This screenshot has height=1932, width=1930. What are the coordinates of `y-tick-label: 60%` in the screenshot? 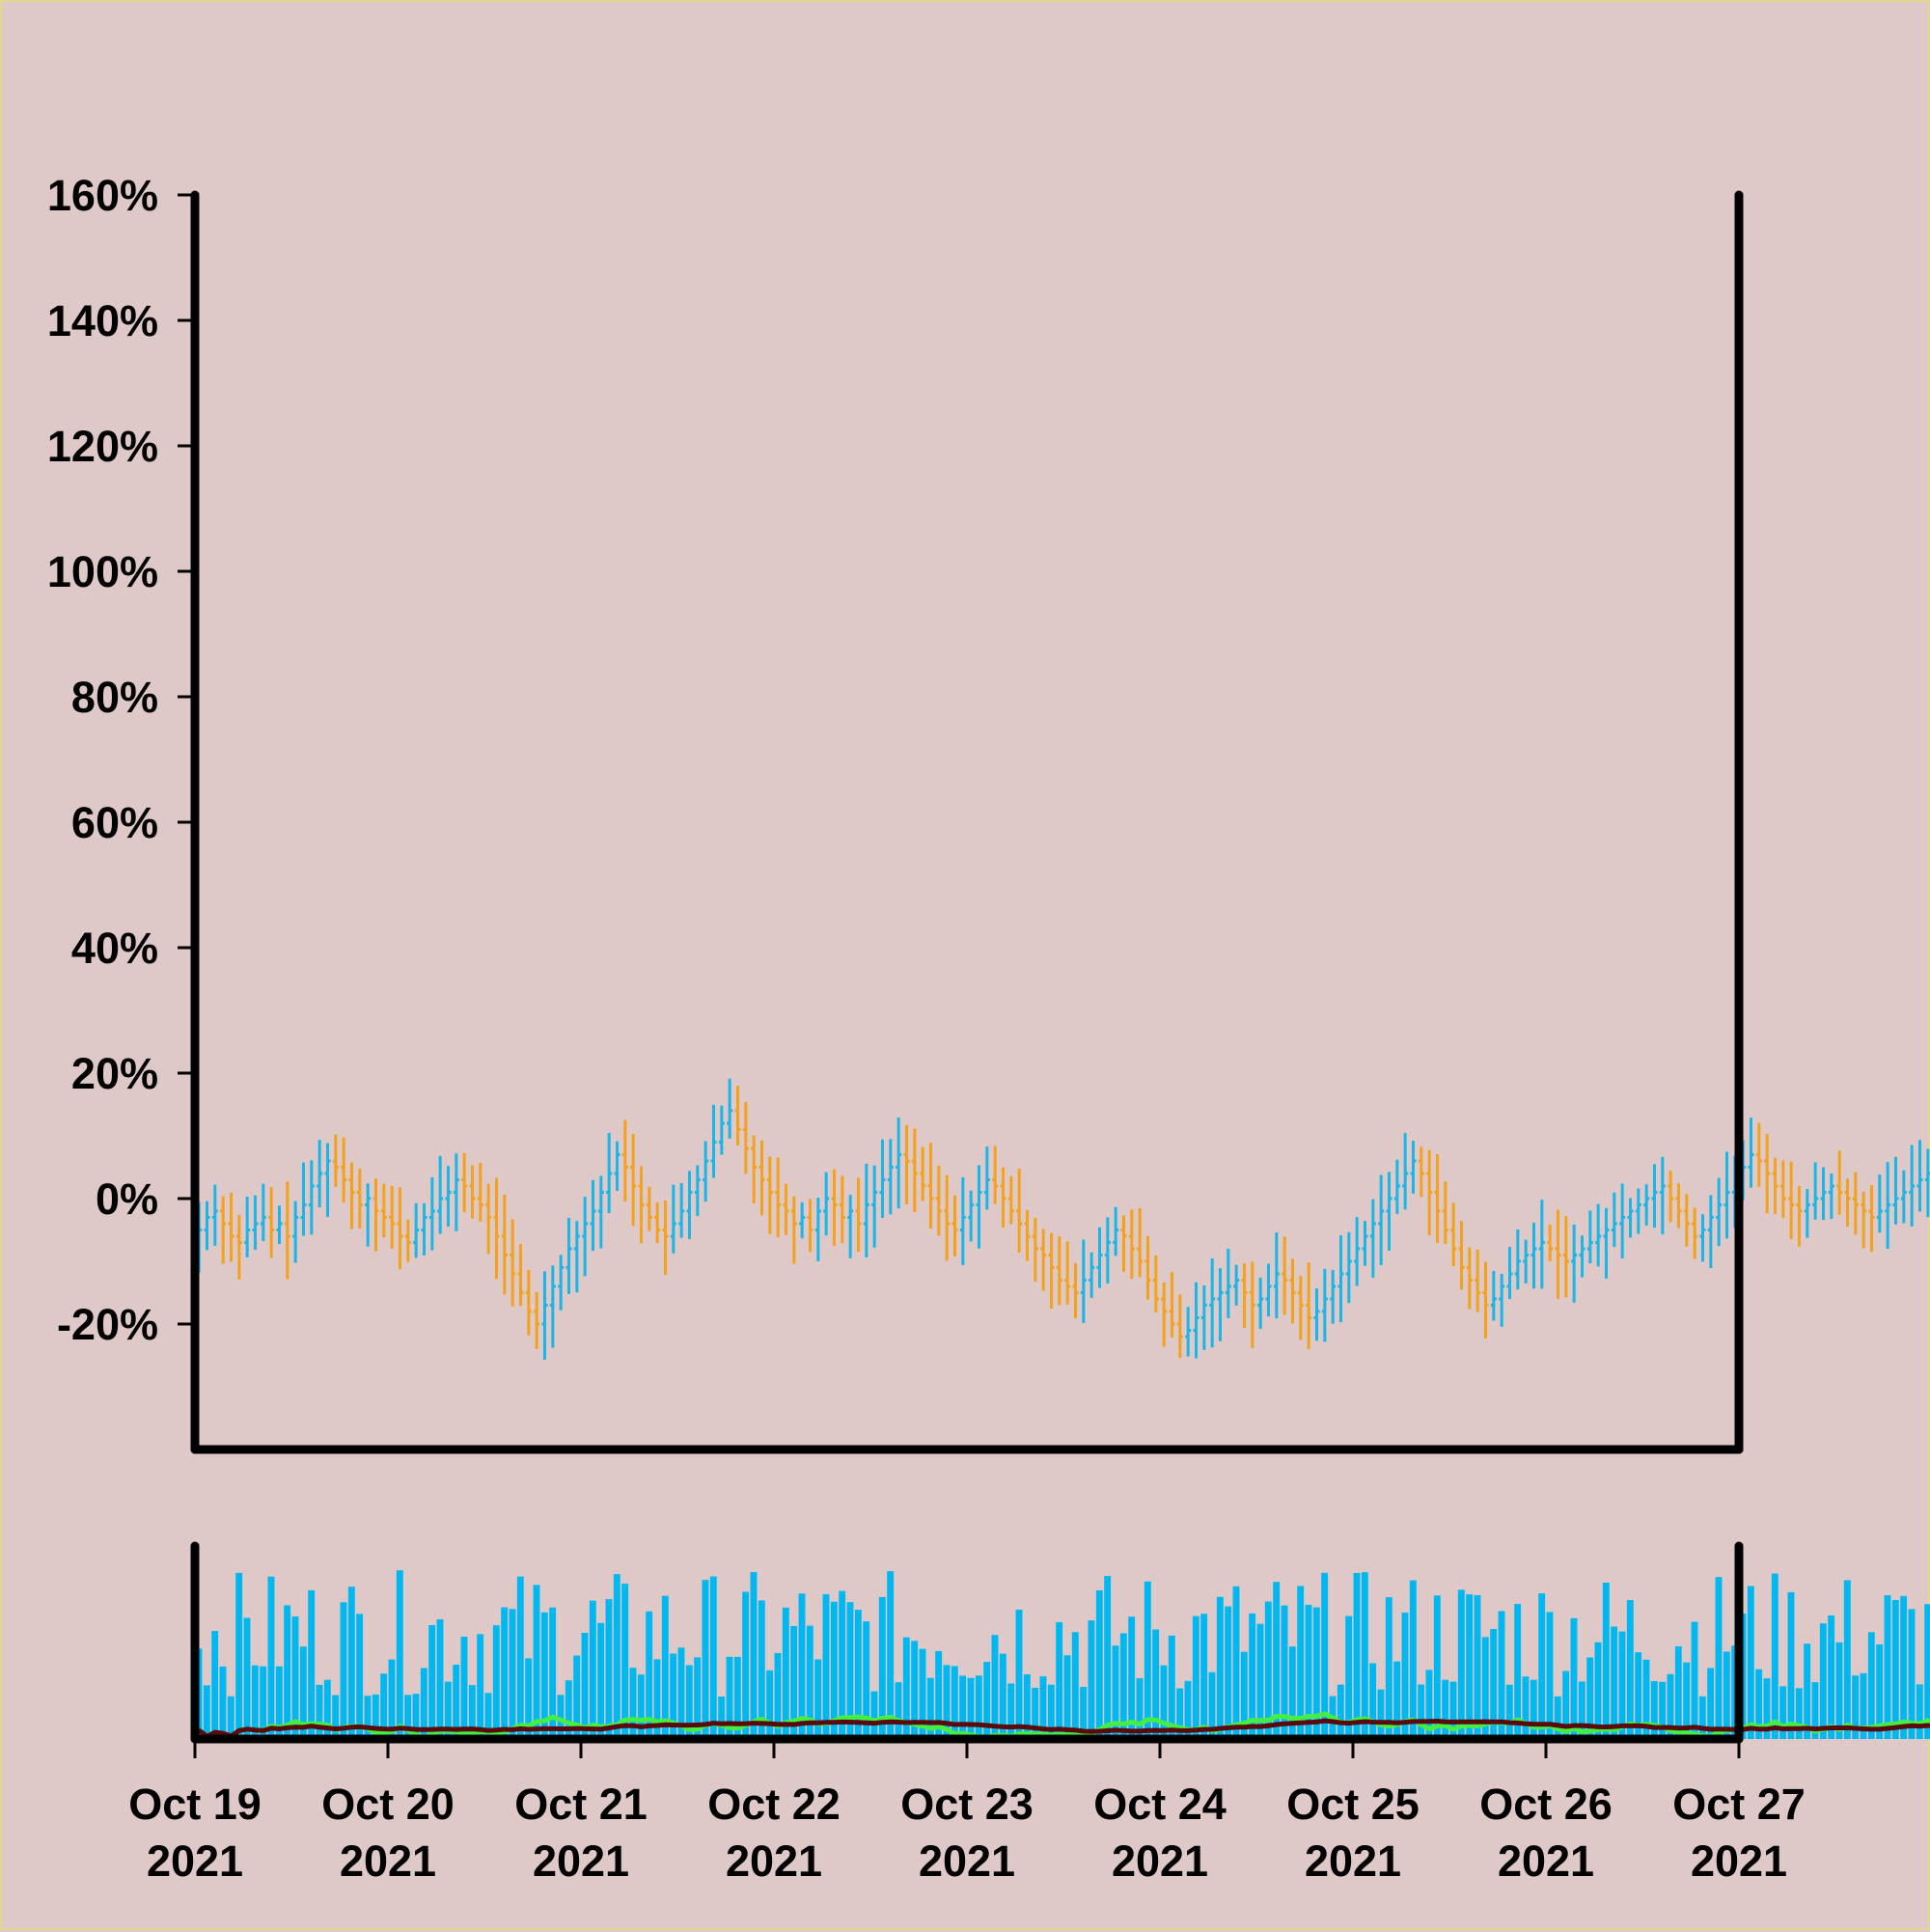 It's located at (114, 822).